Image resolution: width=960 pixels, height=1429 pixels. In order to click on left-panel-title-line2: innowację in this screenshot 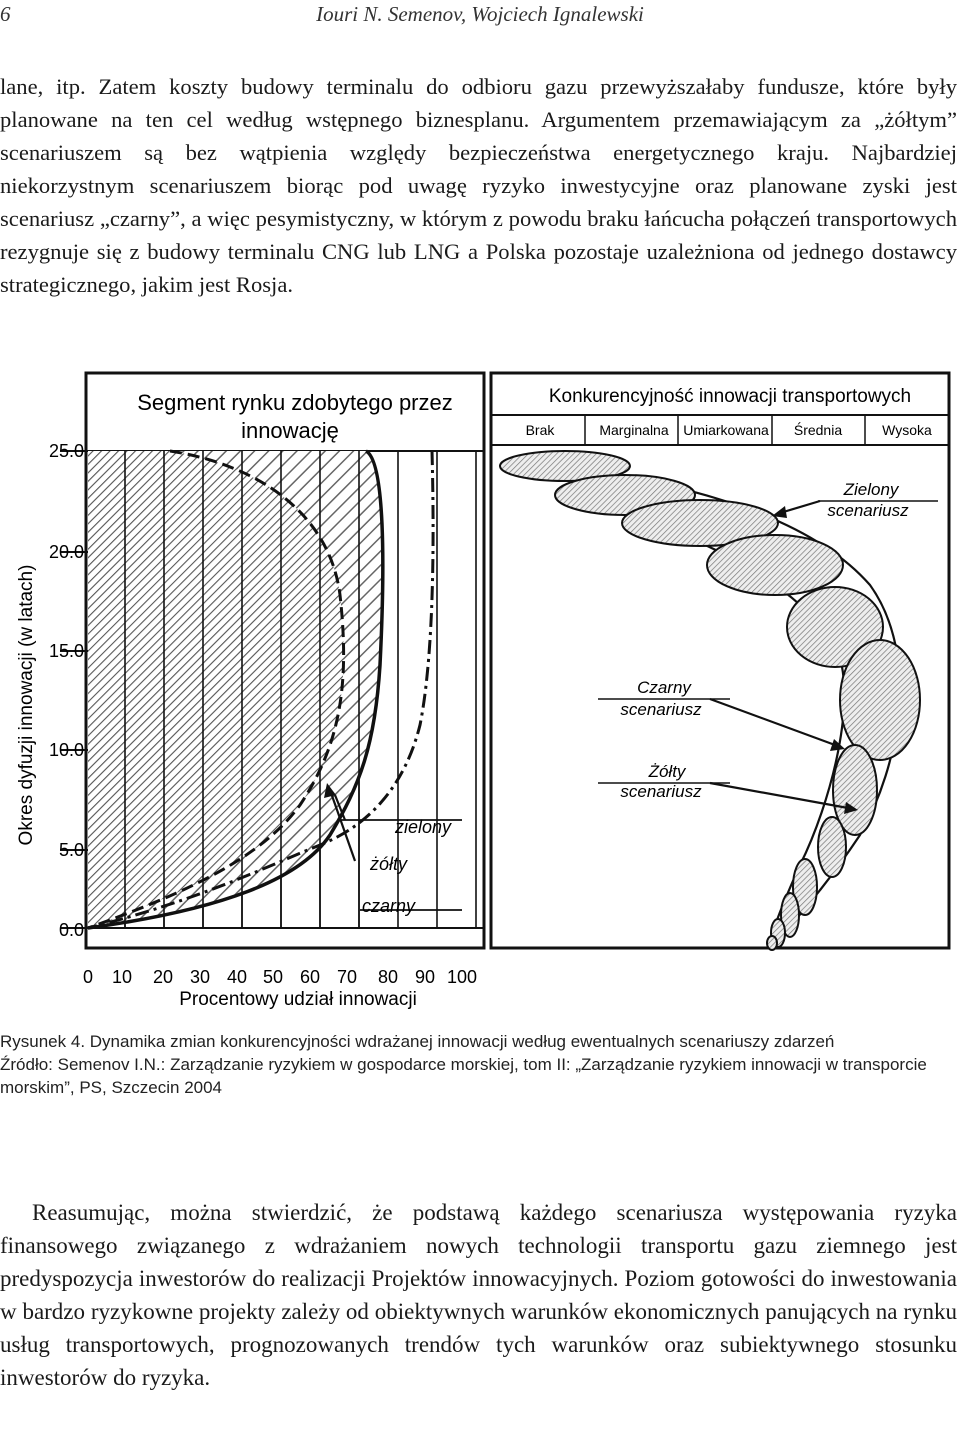, I will do `click(290, 430)`.